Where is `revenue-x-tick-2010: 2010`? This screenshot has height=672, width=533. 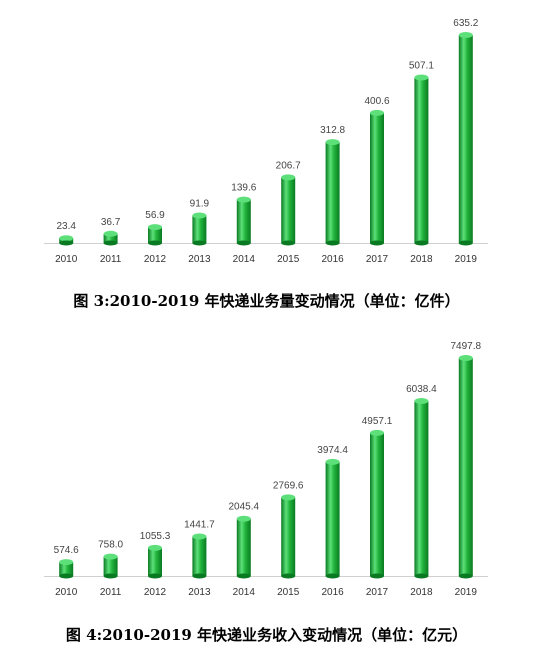
revenue-x-tick-2010: 2010 is located at coordinates (66, 592).